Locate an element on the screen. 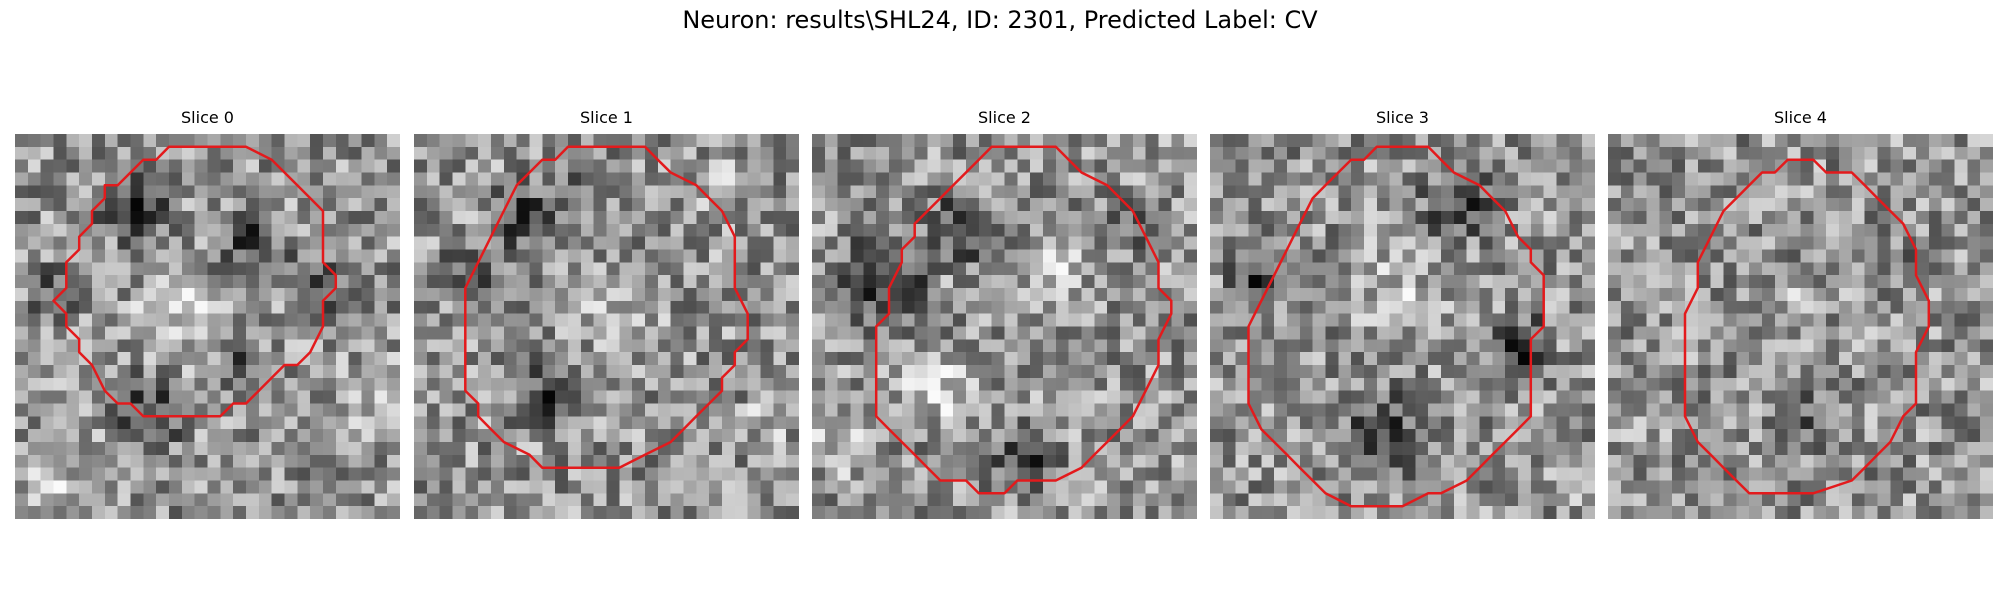 The height and width of the screenshot is (600, 2000). slice-title: Slice 0 is located at coordinates (207, 117).